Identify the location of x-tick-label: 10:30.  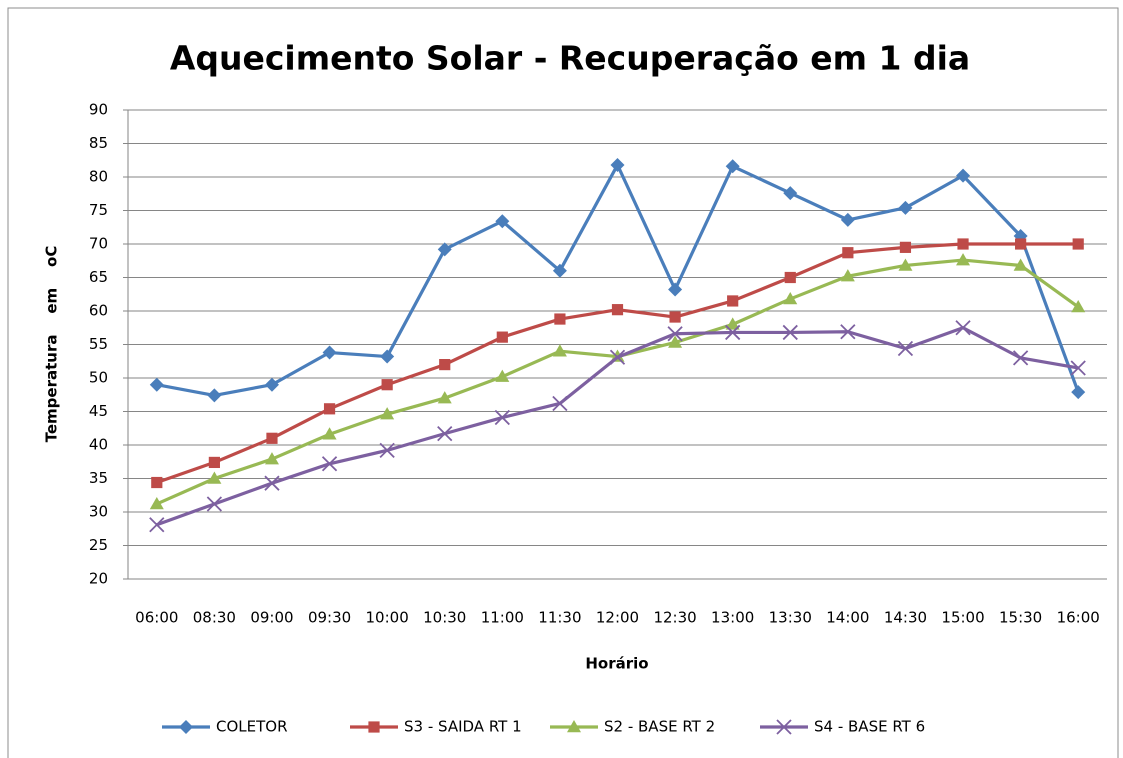
(444, 618).